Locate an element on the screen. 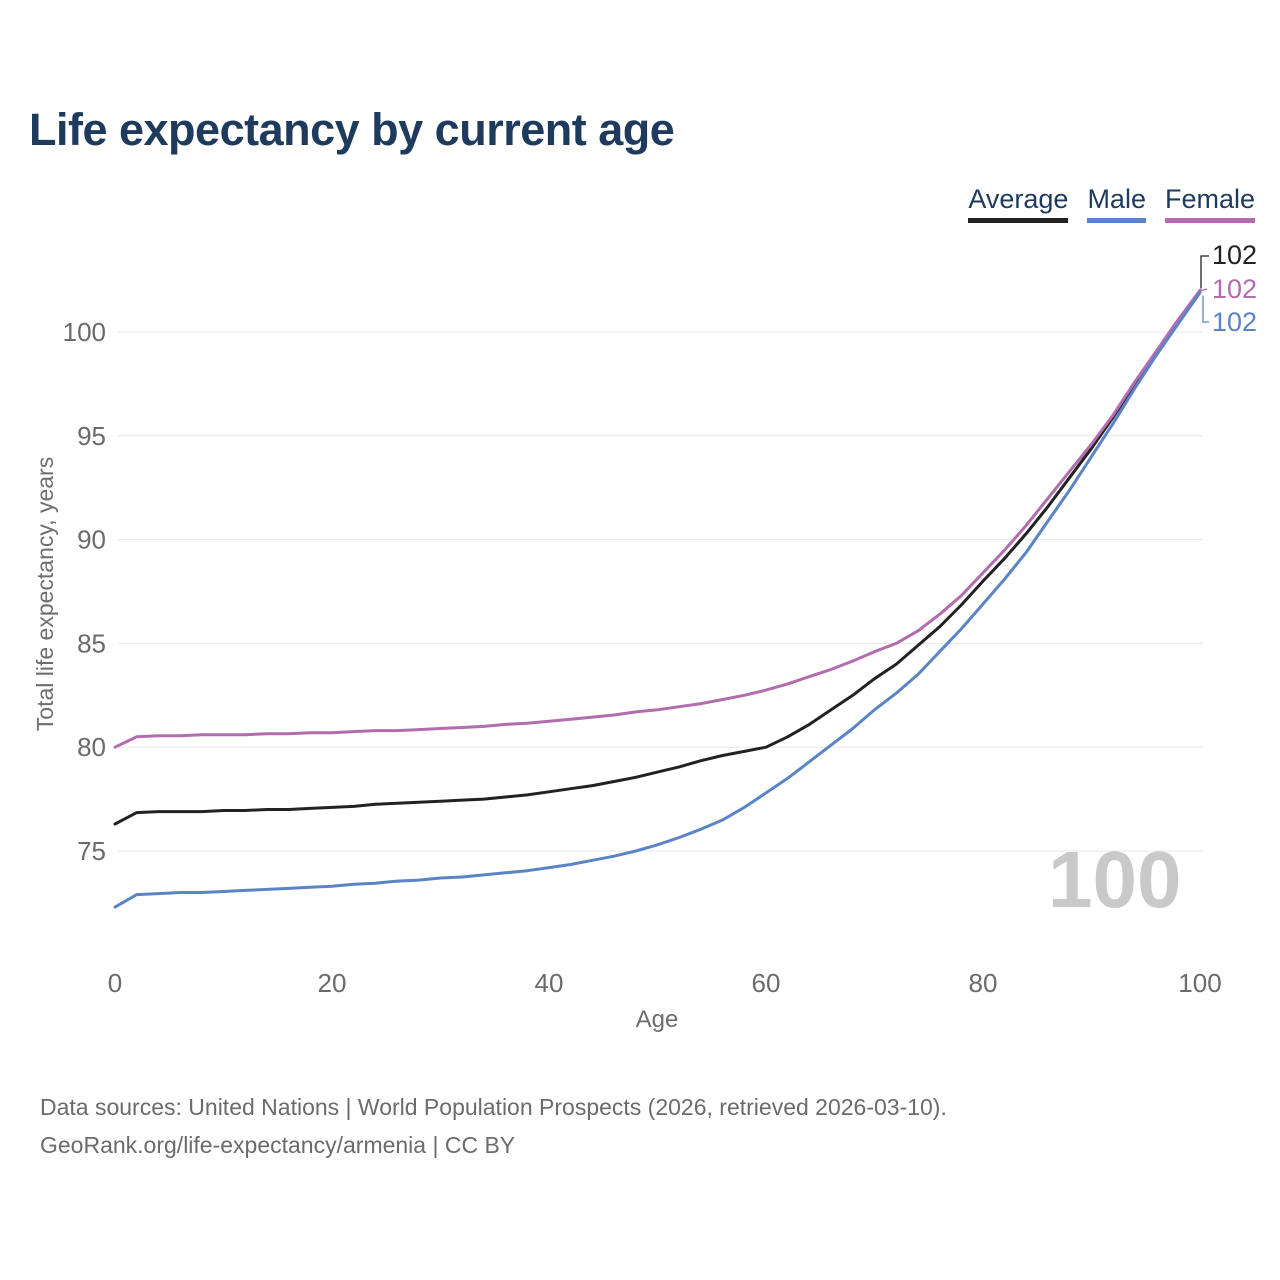 This screenshot has height=1280, width=1280. x-tick-label: 80 is located at coordinates (983, 983).